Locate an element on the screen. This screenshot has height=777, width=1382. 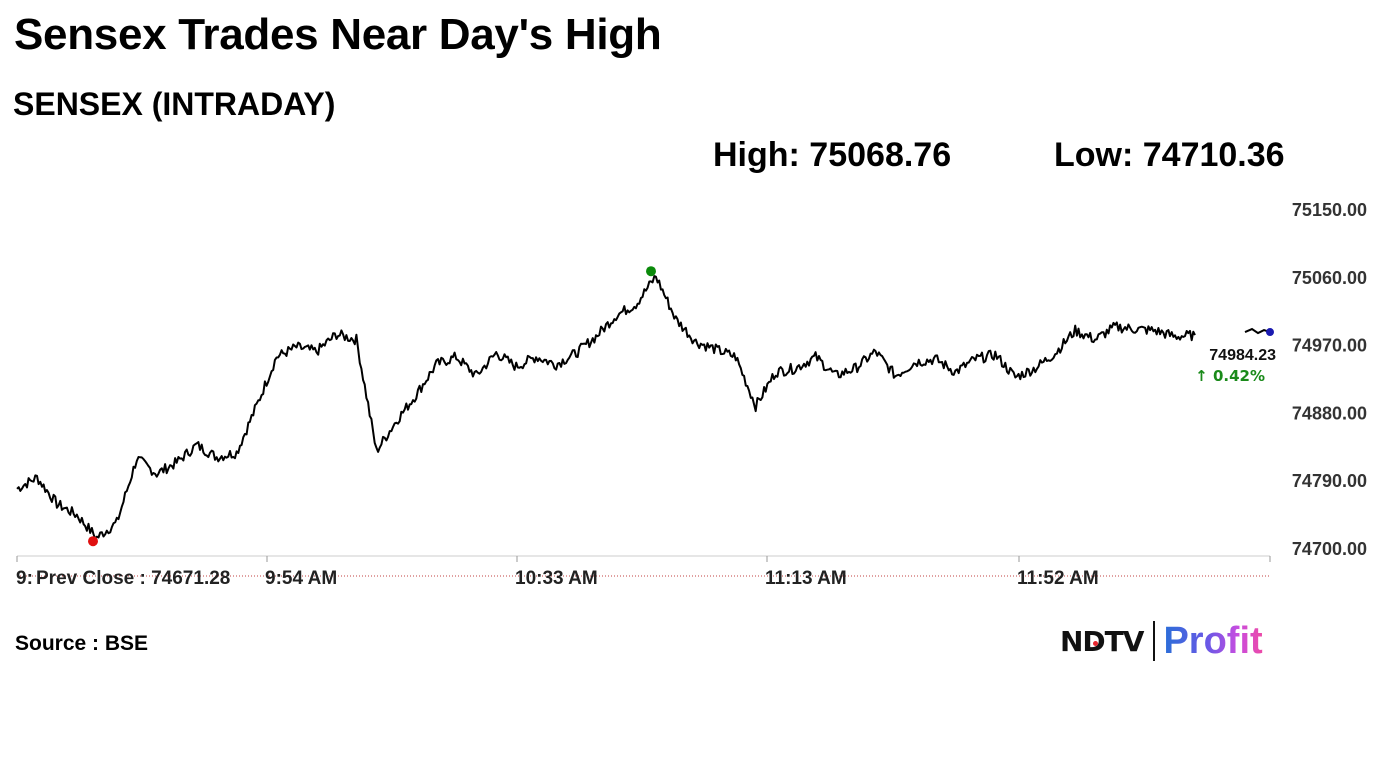
prev-close-label: Prev Close : 74671.28 is located at coordinates (133, 578).